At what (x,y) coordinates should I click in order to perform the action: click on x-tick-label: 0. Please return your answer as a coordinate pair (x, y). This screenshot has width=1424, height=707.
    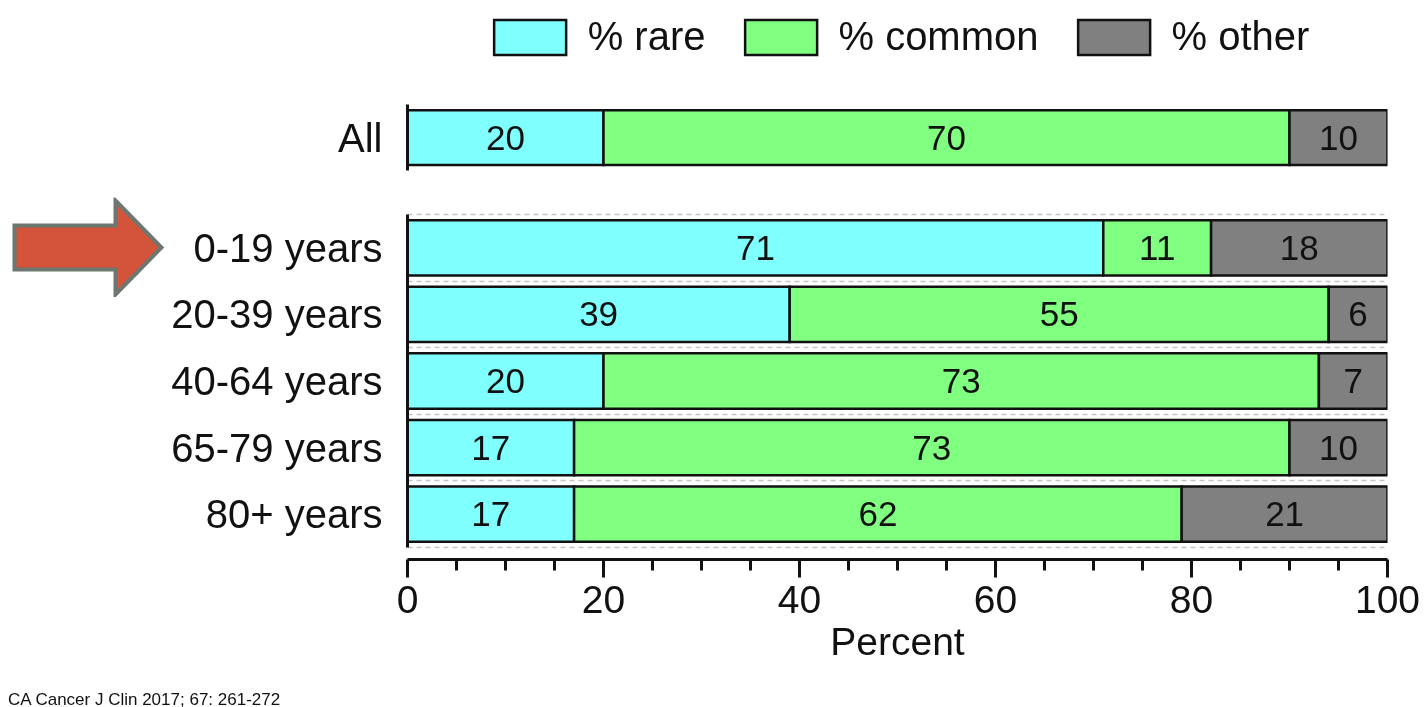
    Looking at the image, I should click on (407, 599).